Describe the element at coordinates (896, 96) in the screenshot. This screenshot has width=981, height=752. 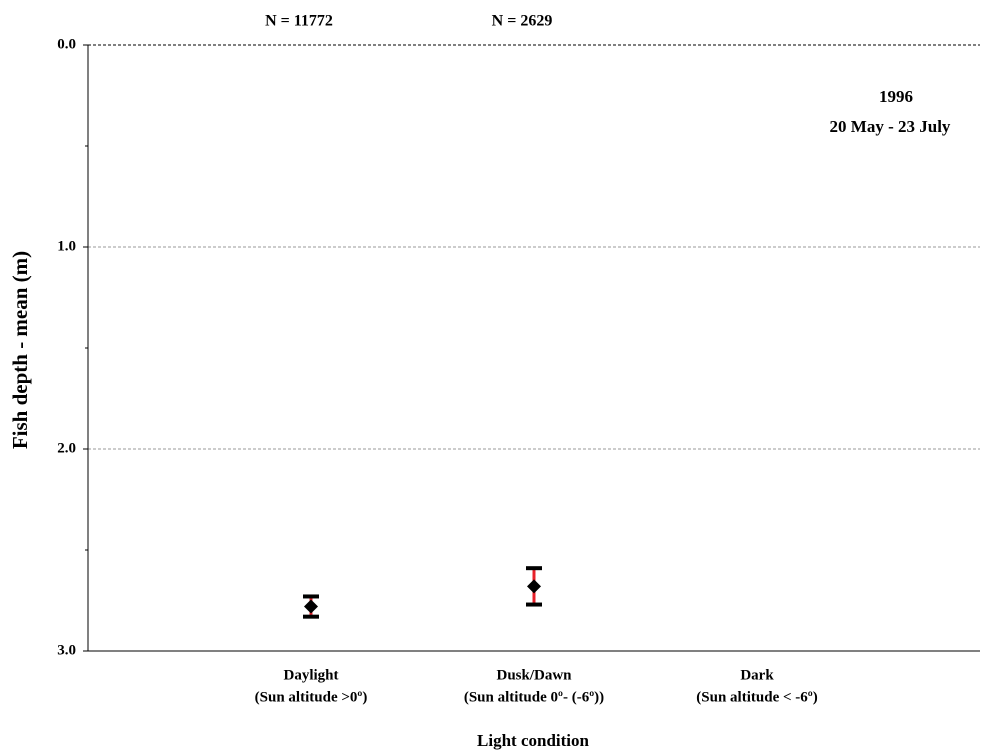
I see `note: 1996` at that location.